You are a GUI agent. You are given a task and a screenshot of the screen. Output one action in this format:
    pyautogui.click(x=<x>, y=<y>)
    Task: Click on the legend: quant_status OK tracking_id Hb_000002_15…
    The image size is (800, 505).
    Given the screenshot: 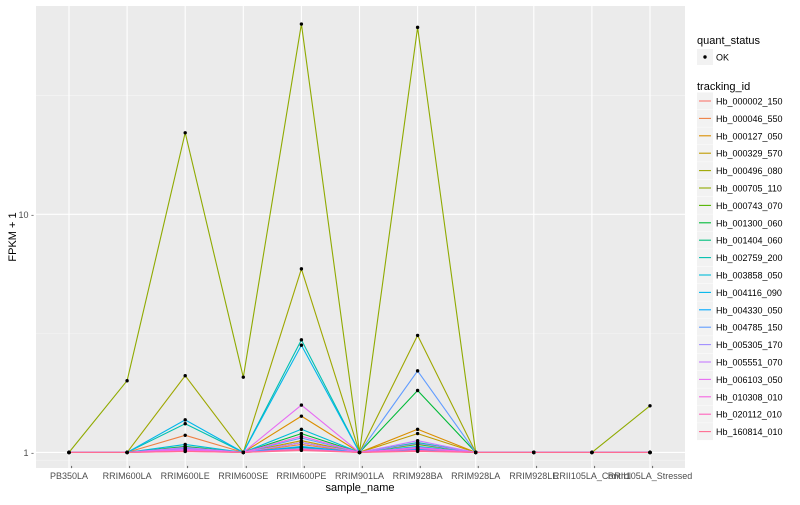 What is the action you would take?
    pyautogui.click(x=740, y=238)
    